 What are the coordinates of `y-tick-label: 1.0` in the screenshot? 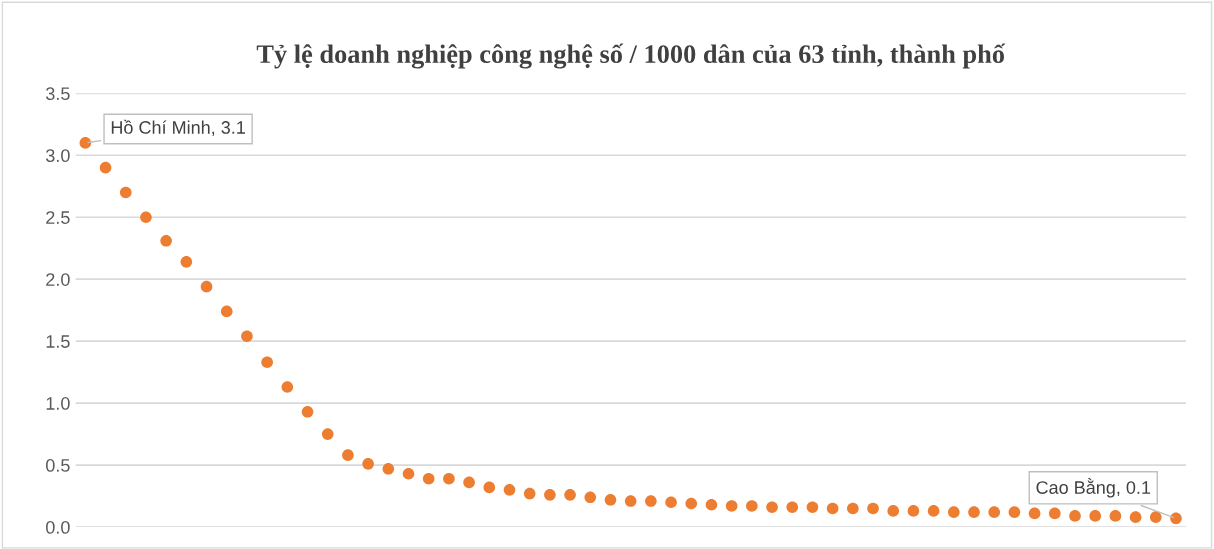 It's located at (58, 403).